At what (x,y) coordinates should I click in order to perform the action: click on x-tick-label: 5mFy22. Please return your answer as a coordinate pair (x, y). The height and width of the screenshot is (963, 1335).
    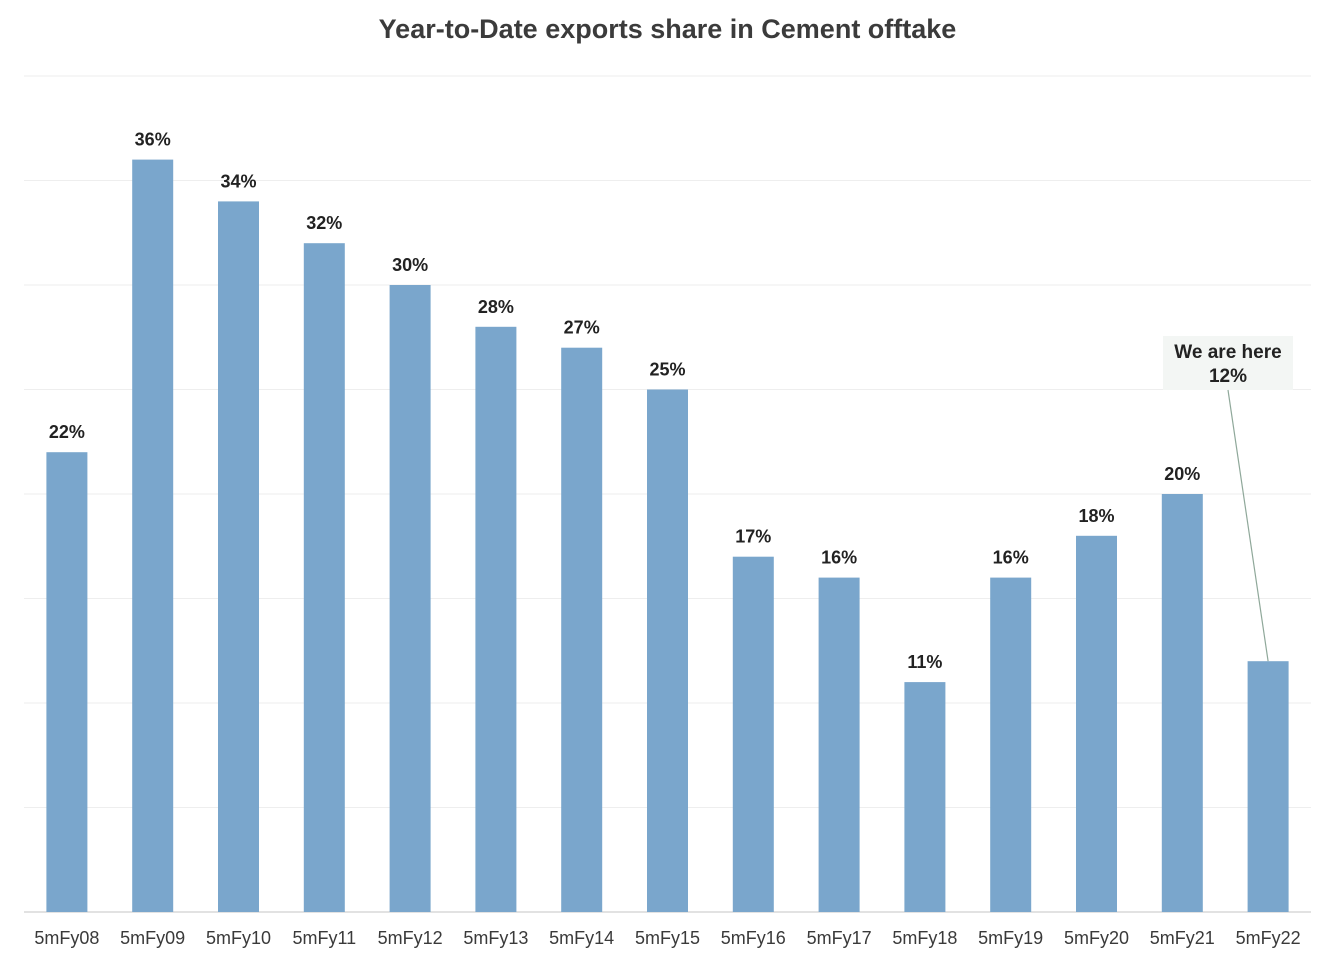
    Looking at the image, I should click on (1268, 938).